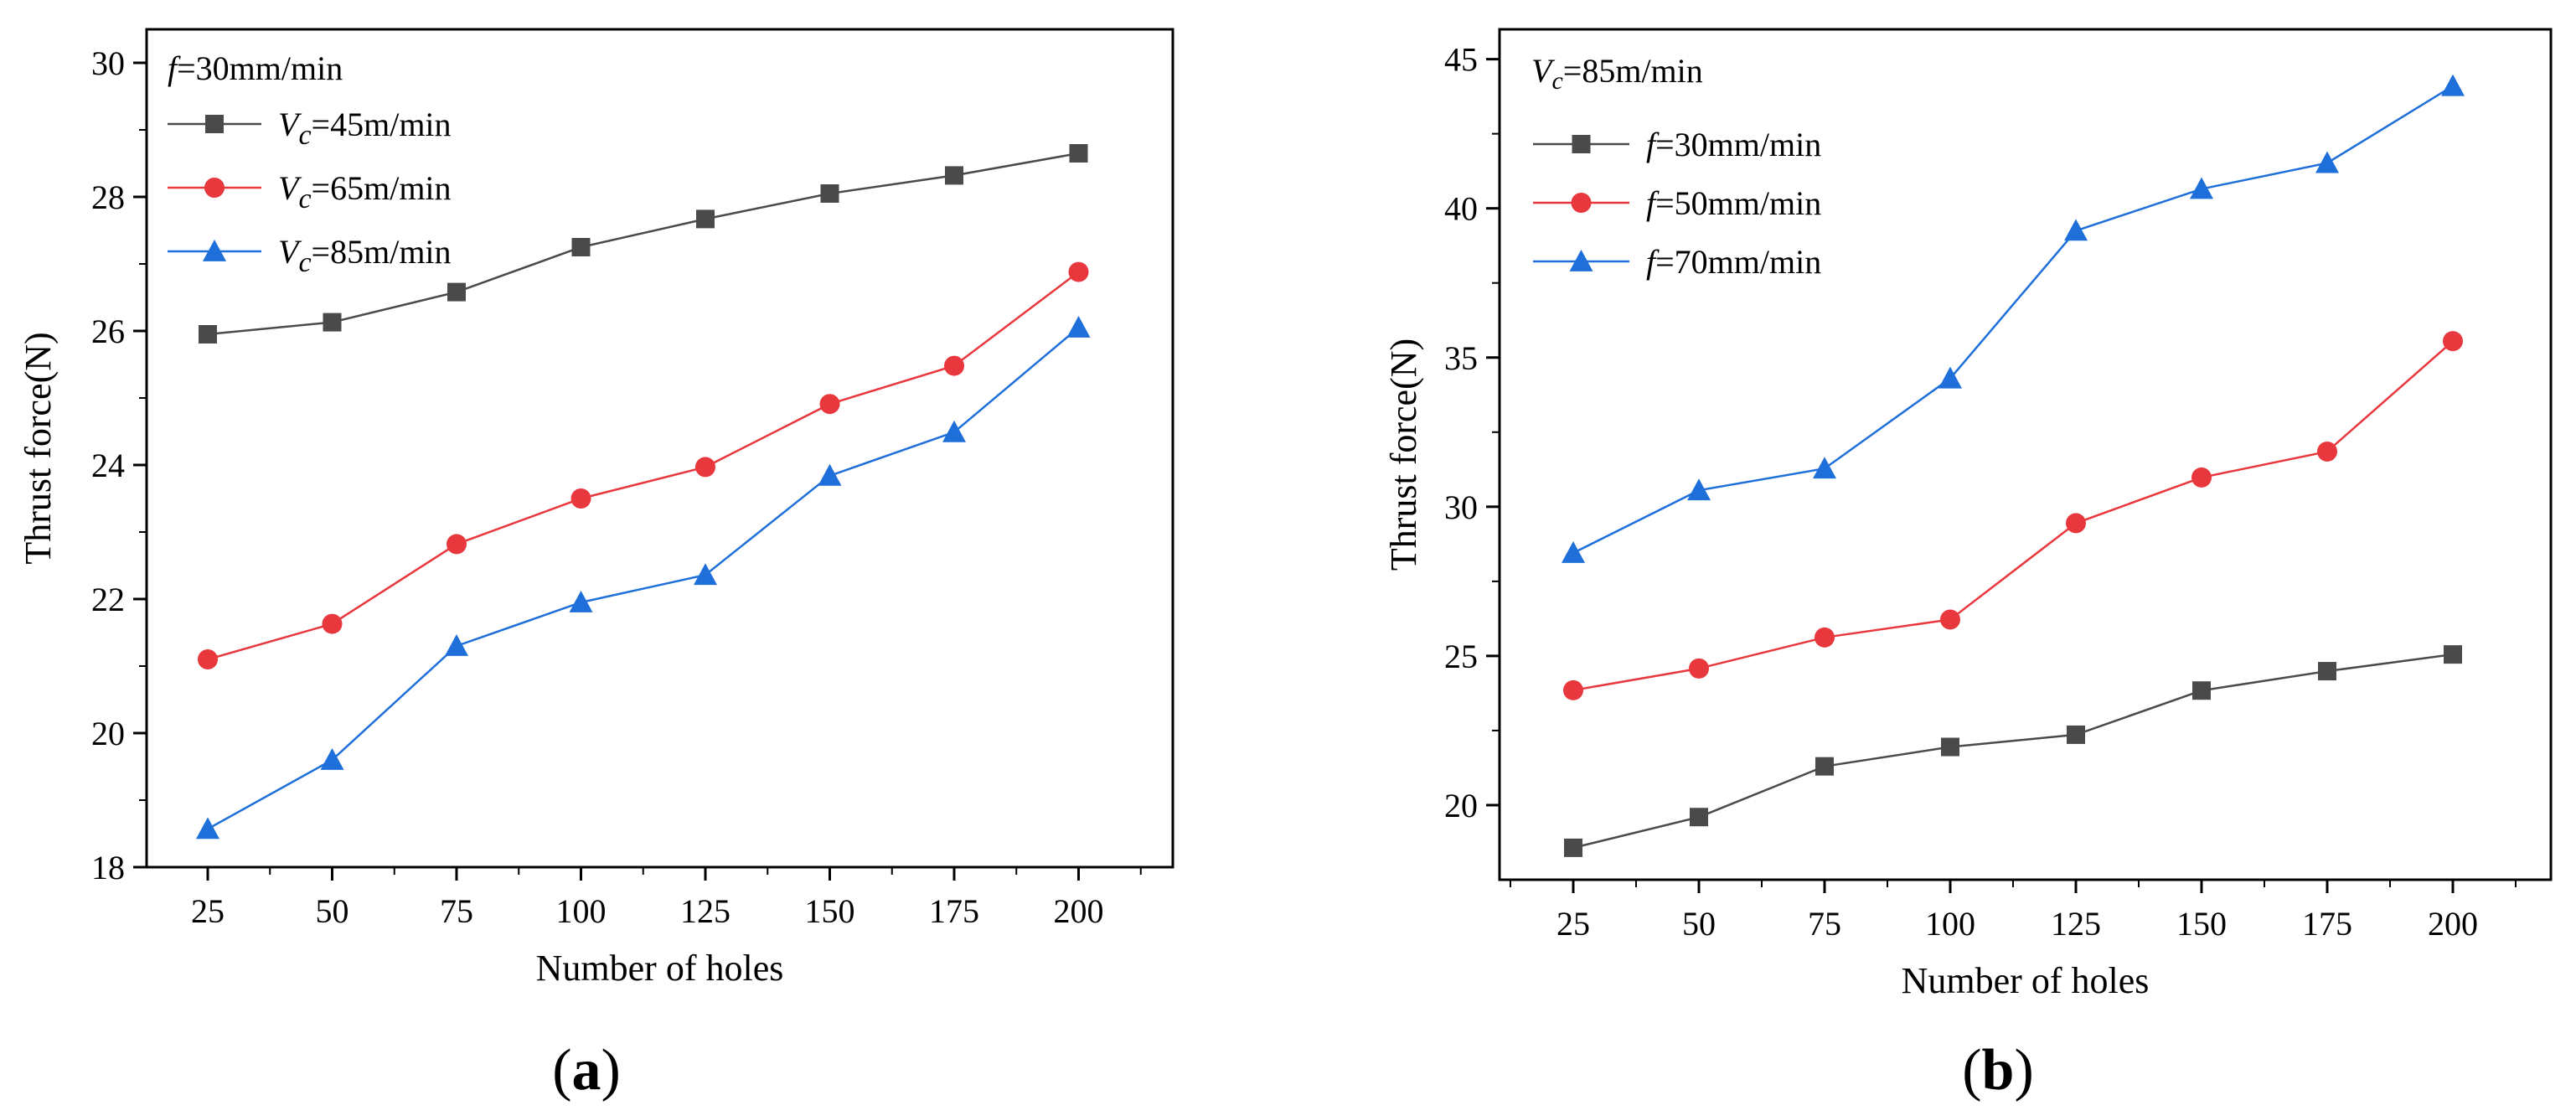  I want to click on panel-label: (b), so click(1998, 1070).